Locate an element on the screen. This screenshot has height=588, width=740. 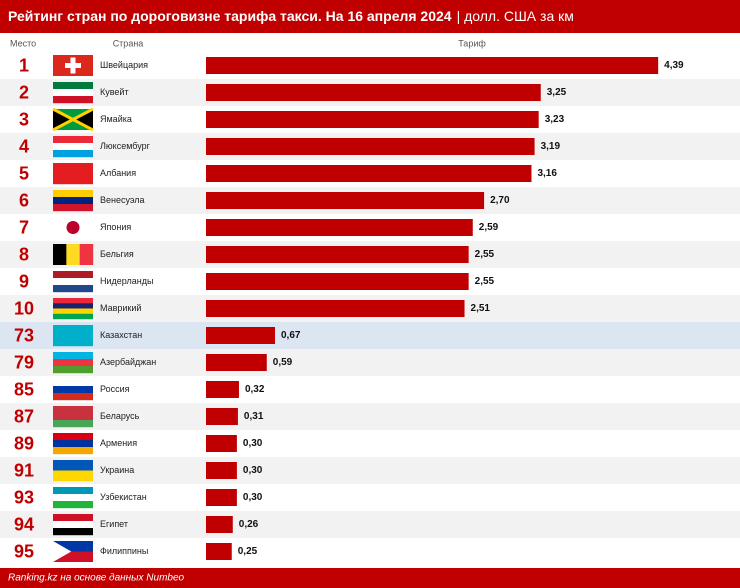
country: Россия is located at coordinates (115, 389).